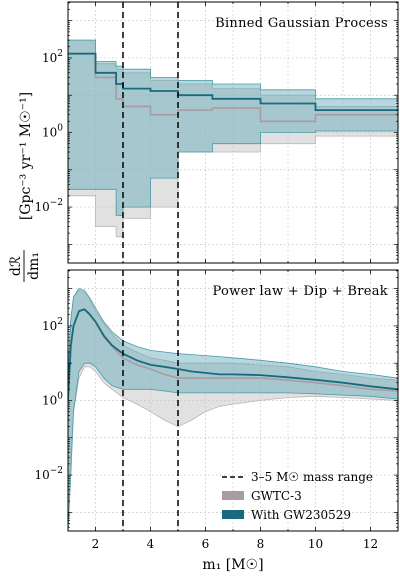 The height and width of the screenshot is (576, 400). What do you see at coordinates (26, 156) in the screenshot?
I see `ylabel-units: [Gpc⁻³ yr⁻¹ M☉⁻¹]` at bounding box center [26, 156].